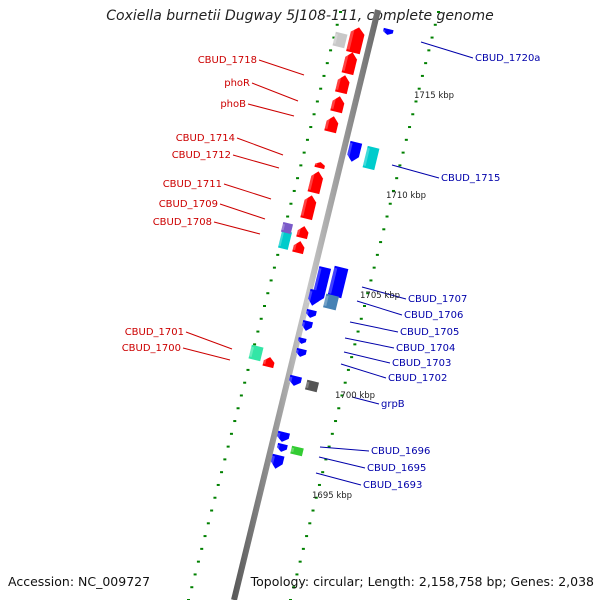 The height and width of the screenshot is (600, 600). I want to click on label-cbud-1715: CBUD_1715, so click(470, 178).